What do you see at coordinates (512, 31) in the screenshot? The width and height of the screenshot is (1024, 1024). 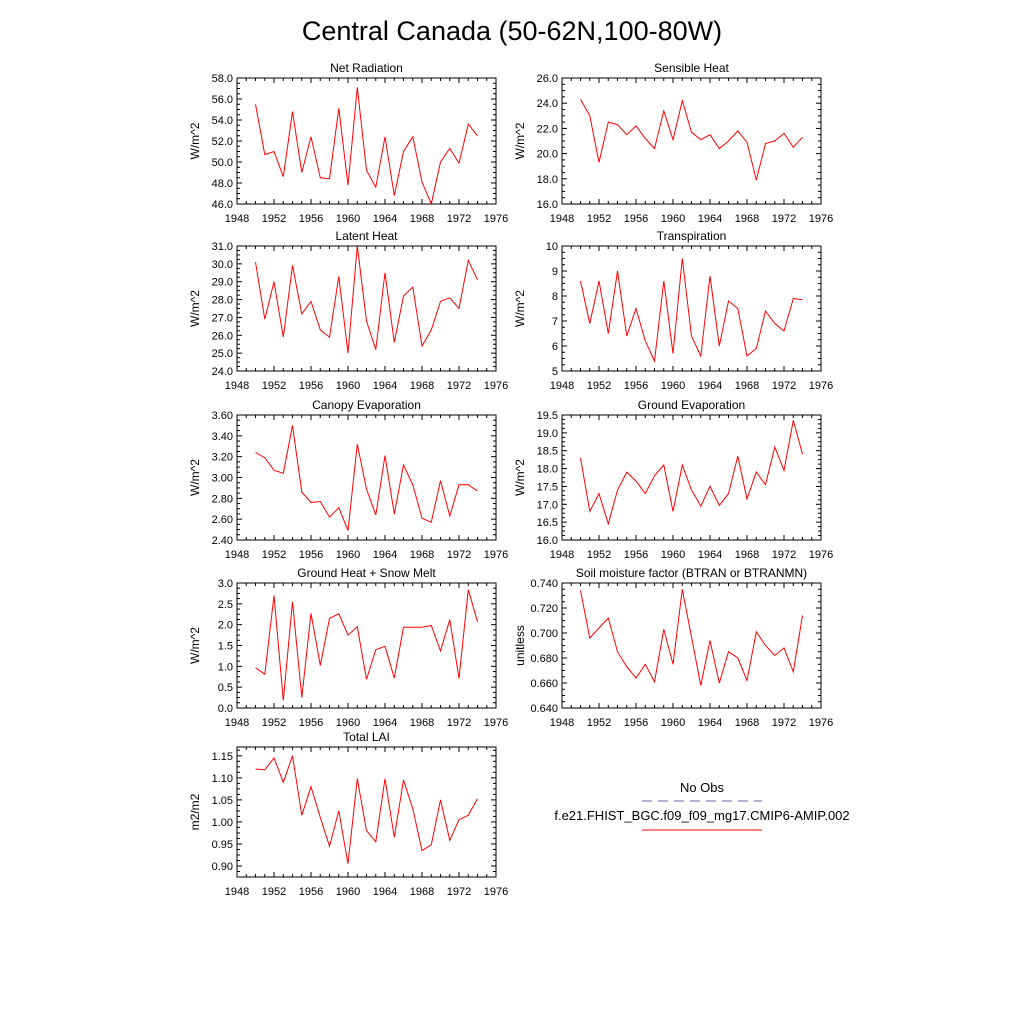 I see `figure-title: Central Canada (50-62N,100-80W)` at bounding box center [512, 31].